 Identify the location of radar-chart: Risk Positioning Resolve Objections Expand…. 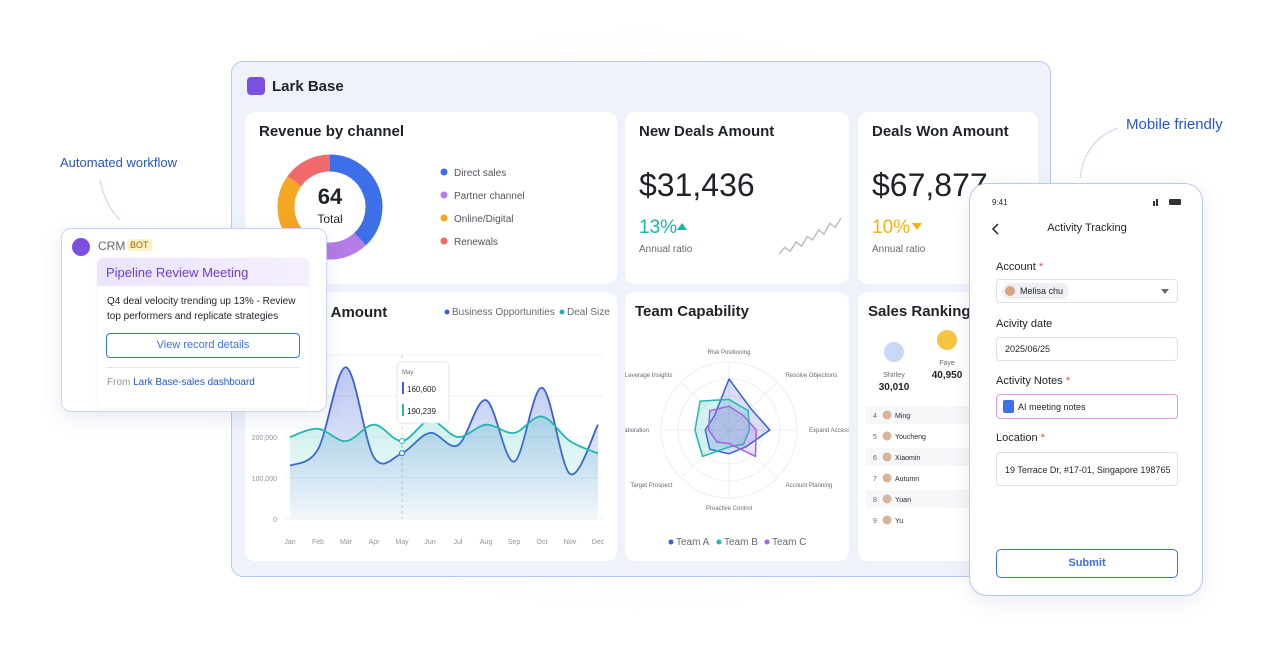
(737, 449).